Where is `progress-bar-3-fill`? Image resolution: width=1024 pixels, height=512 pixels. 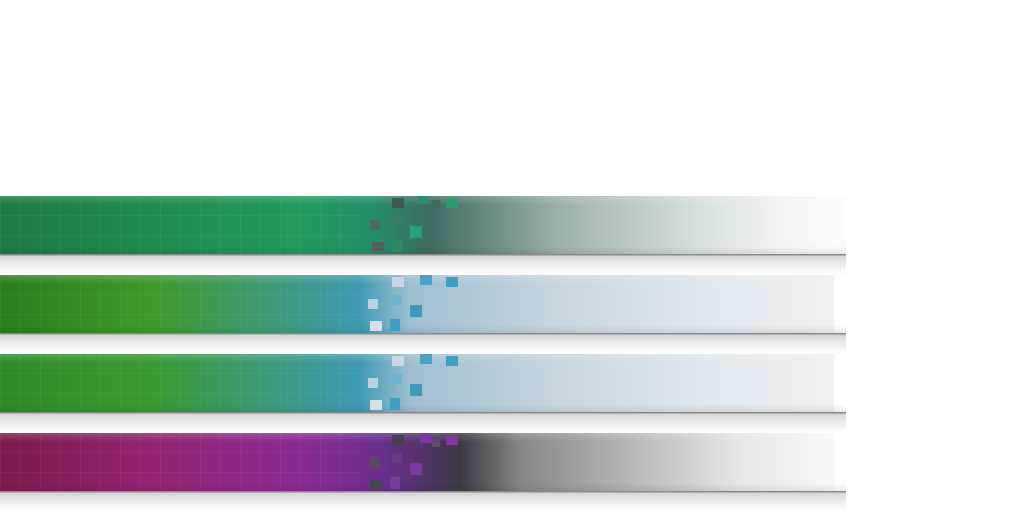 progress-bar-3-fill is located at coordinates (423, 383).